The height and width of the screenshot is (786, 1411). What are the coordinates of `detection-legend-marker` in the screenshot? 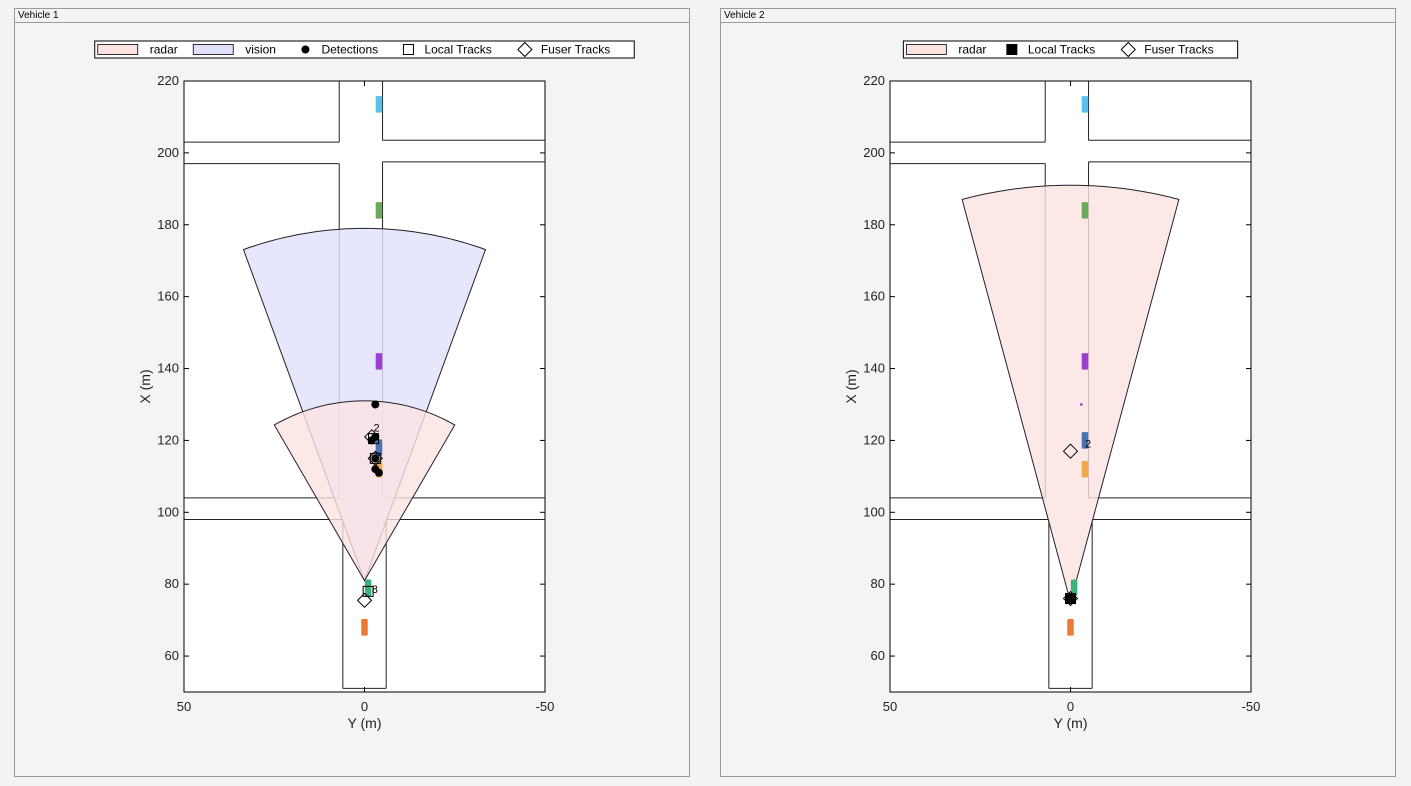 It's located at (305, 49).